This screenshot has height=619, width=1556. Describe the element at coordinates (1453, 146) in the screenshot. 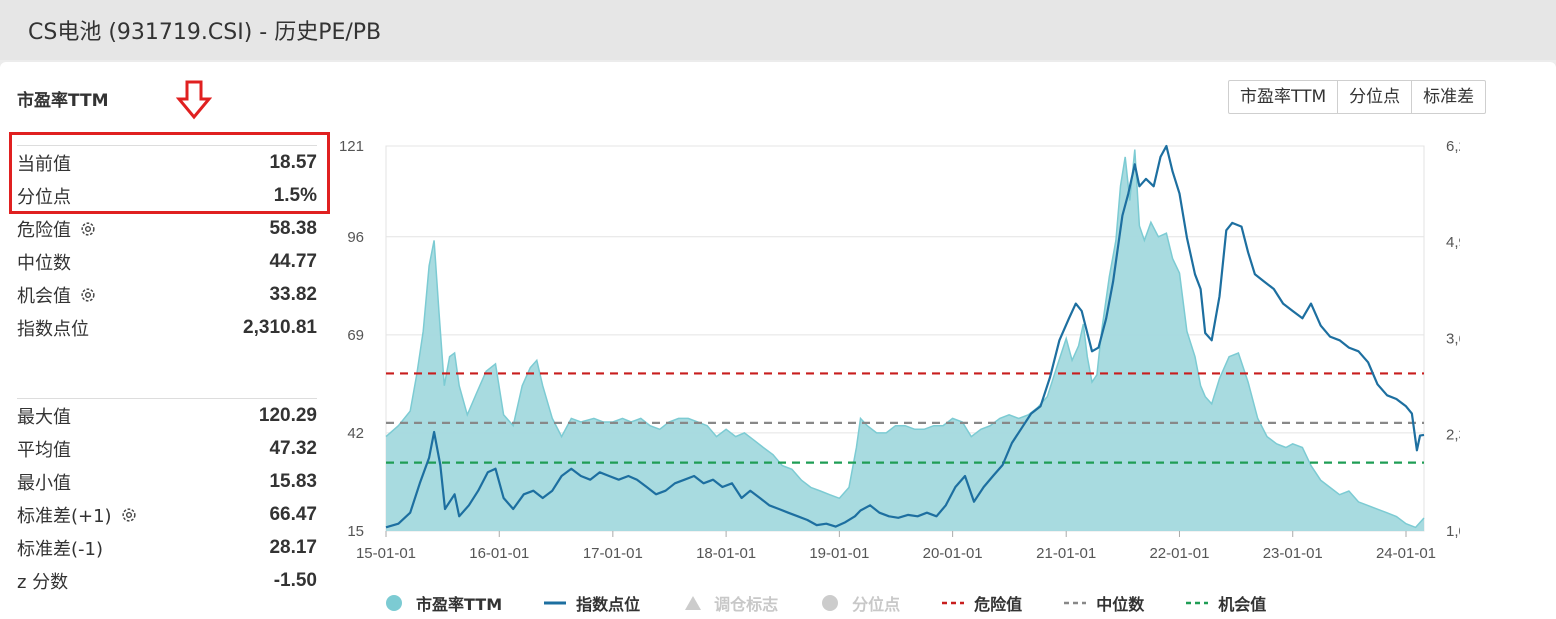

I see `y-right-tick-label: 6,249` at that location.